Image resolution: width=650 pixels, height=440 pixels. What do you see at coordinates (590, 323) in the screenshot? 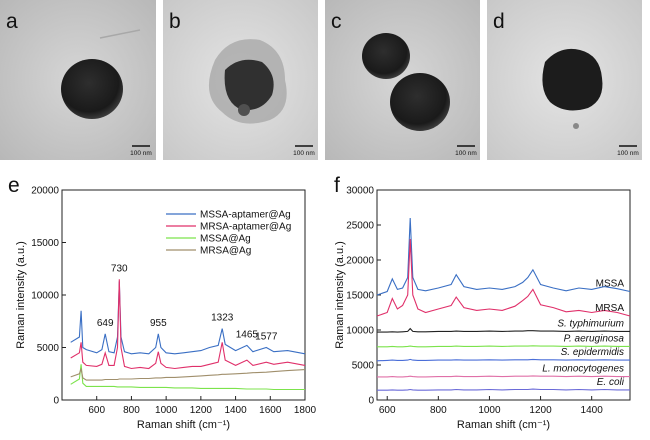
I see `series-label: S. typhimurium` at bounding box center [590, 323].